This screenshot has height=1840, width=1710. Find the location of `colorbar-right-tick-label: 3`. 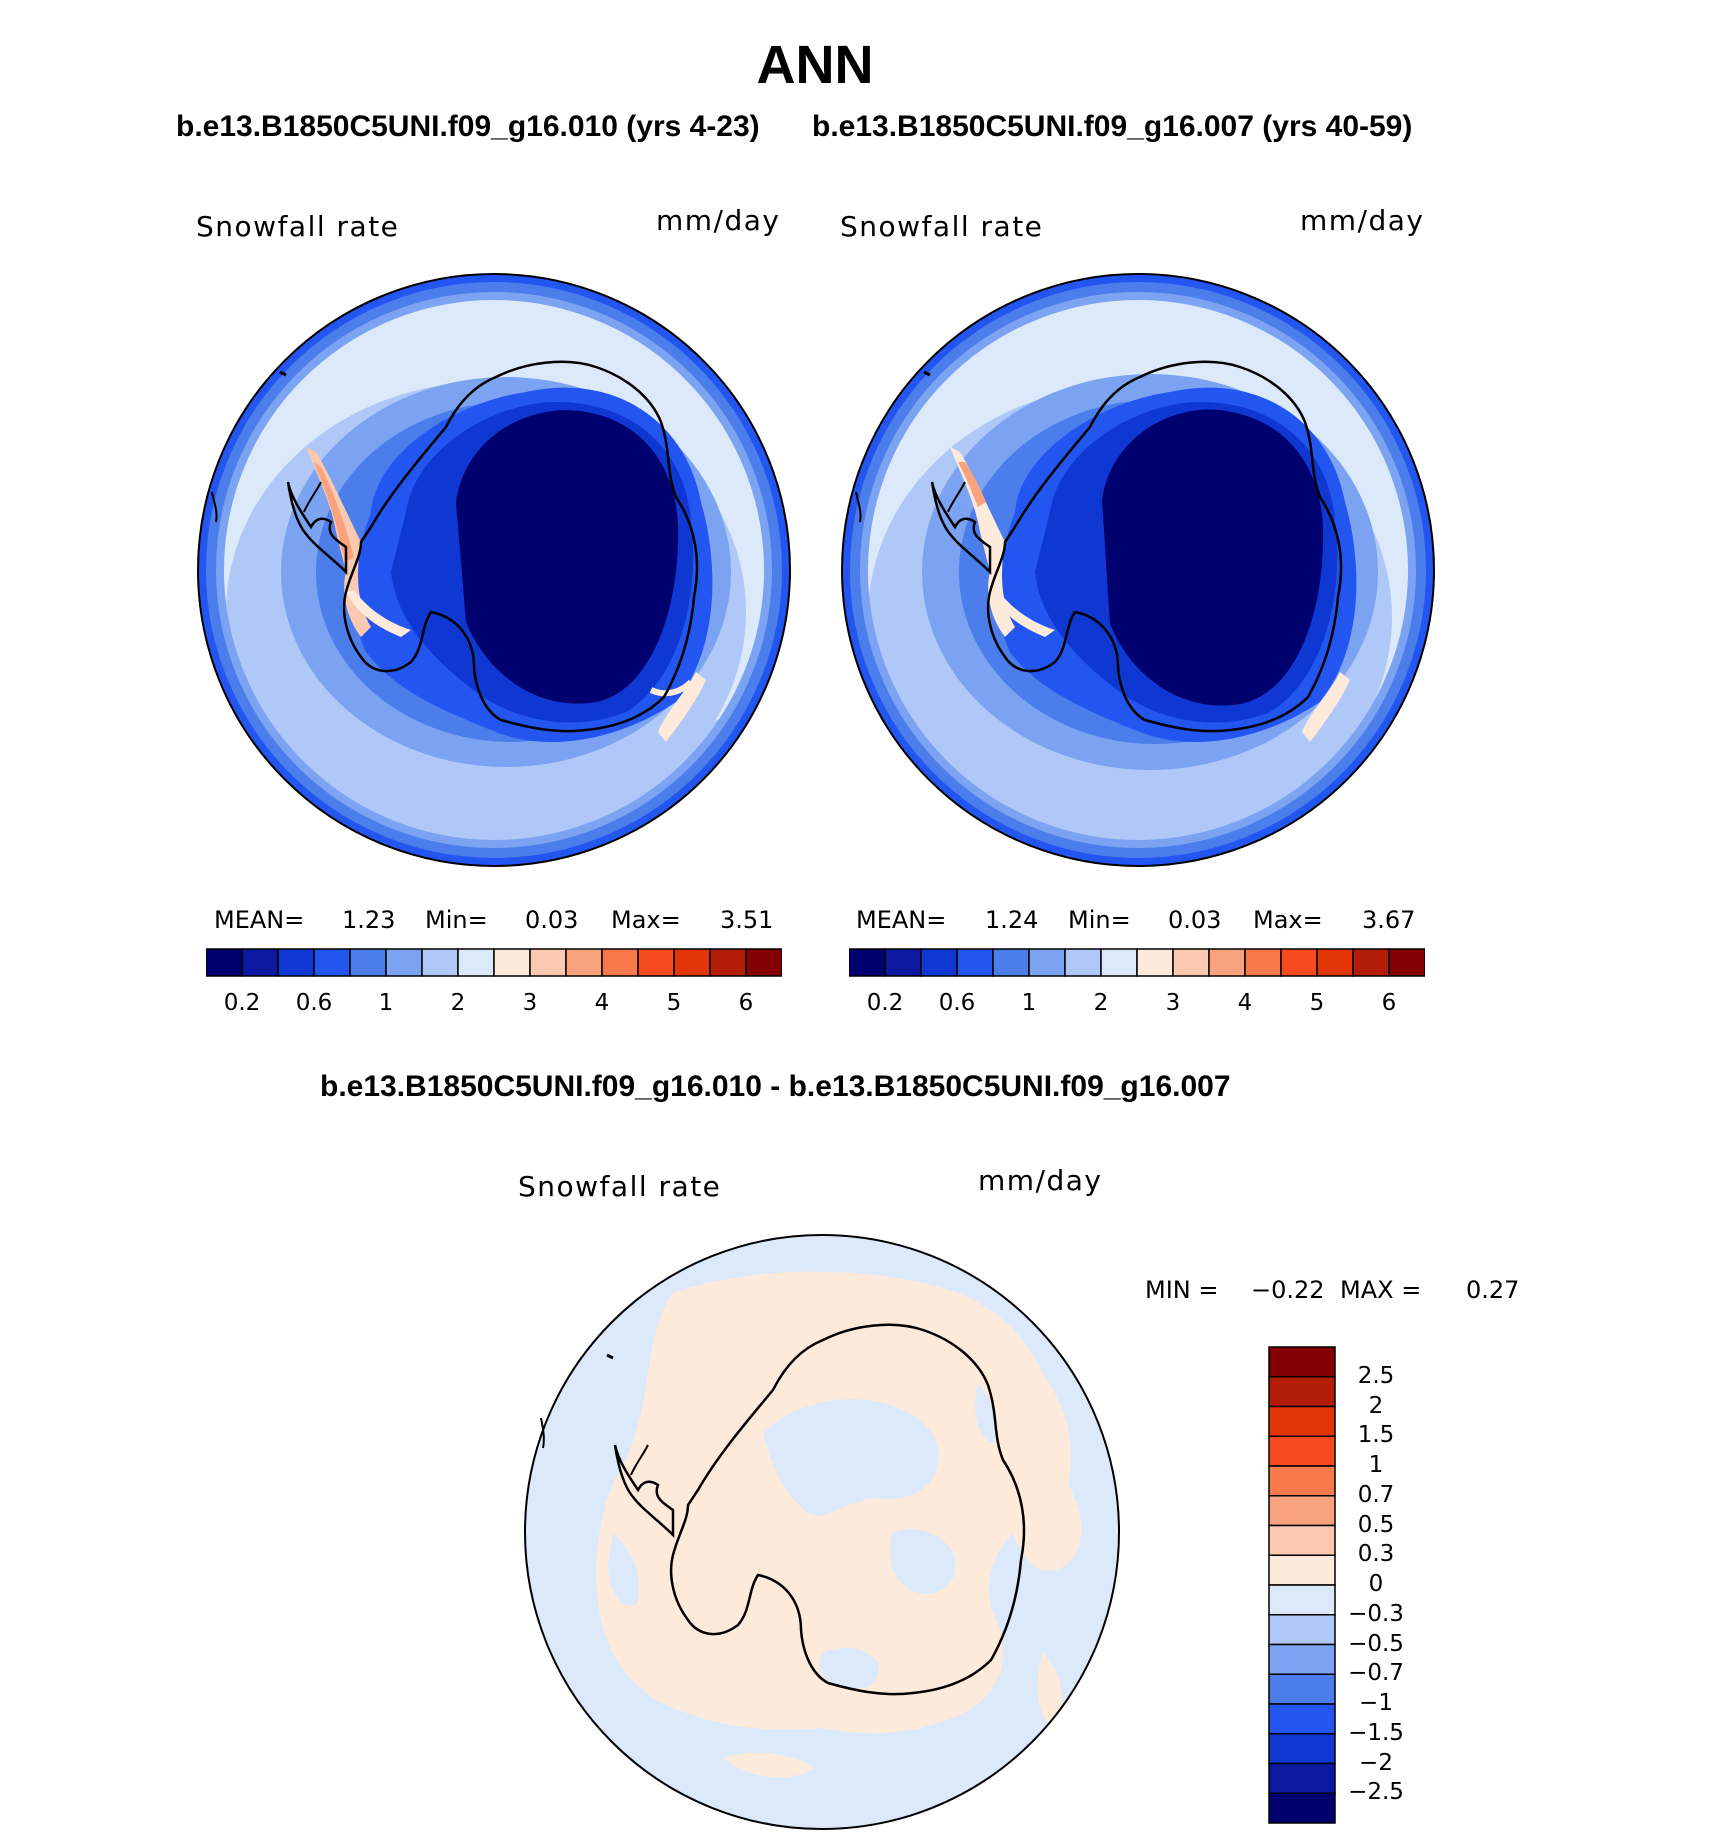

colorbar-right-tick-label: 3 is located at coordinates (1173, 1003).